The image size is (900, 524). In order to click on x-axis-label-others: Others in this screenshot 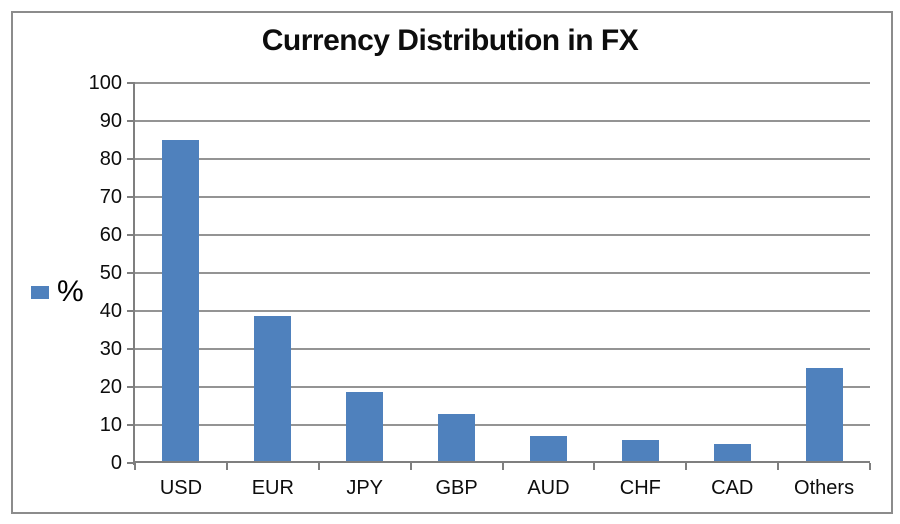, I will do `click(824, 488)`.